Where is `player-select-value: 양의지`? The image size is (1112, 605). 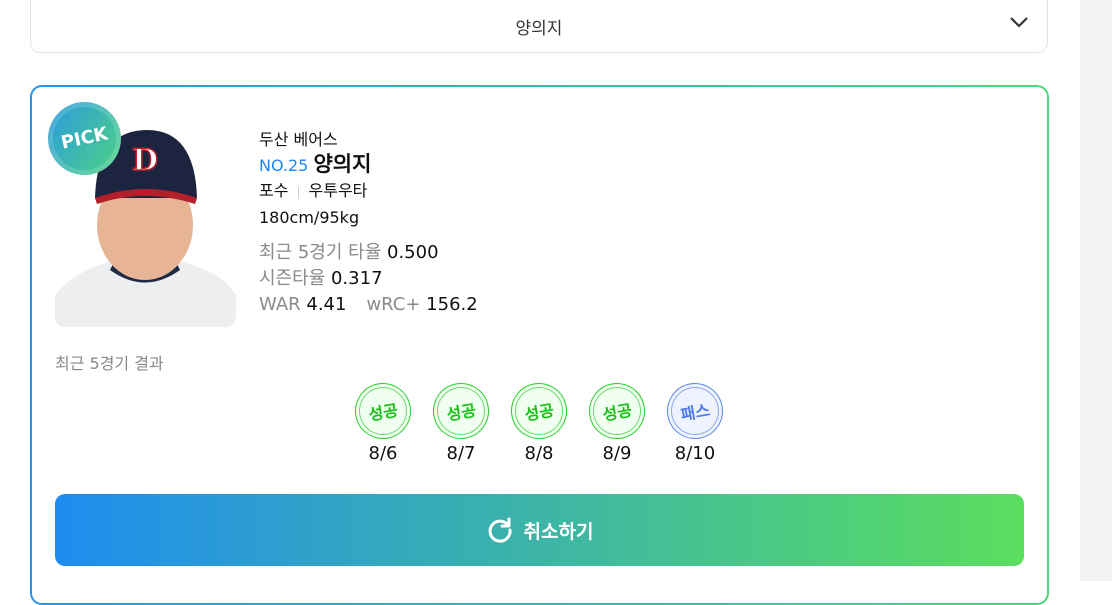 player-select-value: 양의지 is located at coordinates (539, 29).